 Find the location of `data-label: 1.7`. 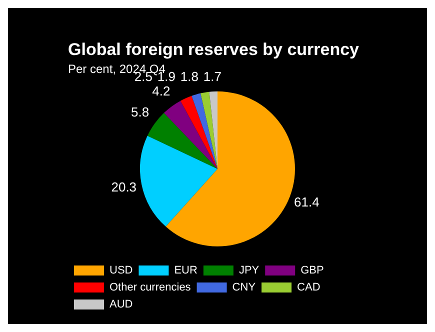

data-label: 1.7 is located at coordinates (212, 76).